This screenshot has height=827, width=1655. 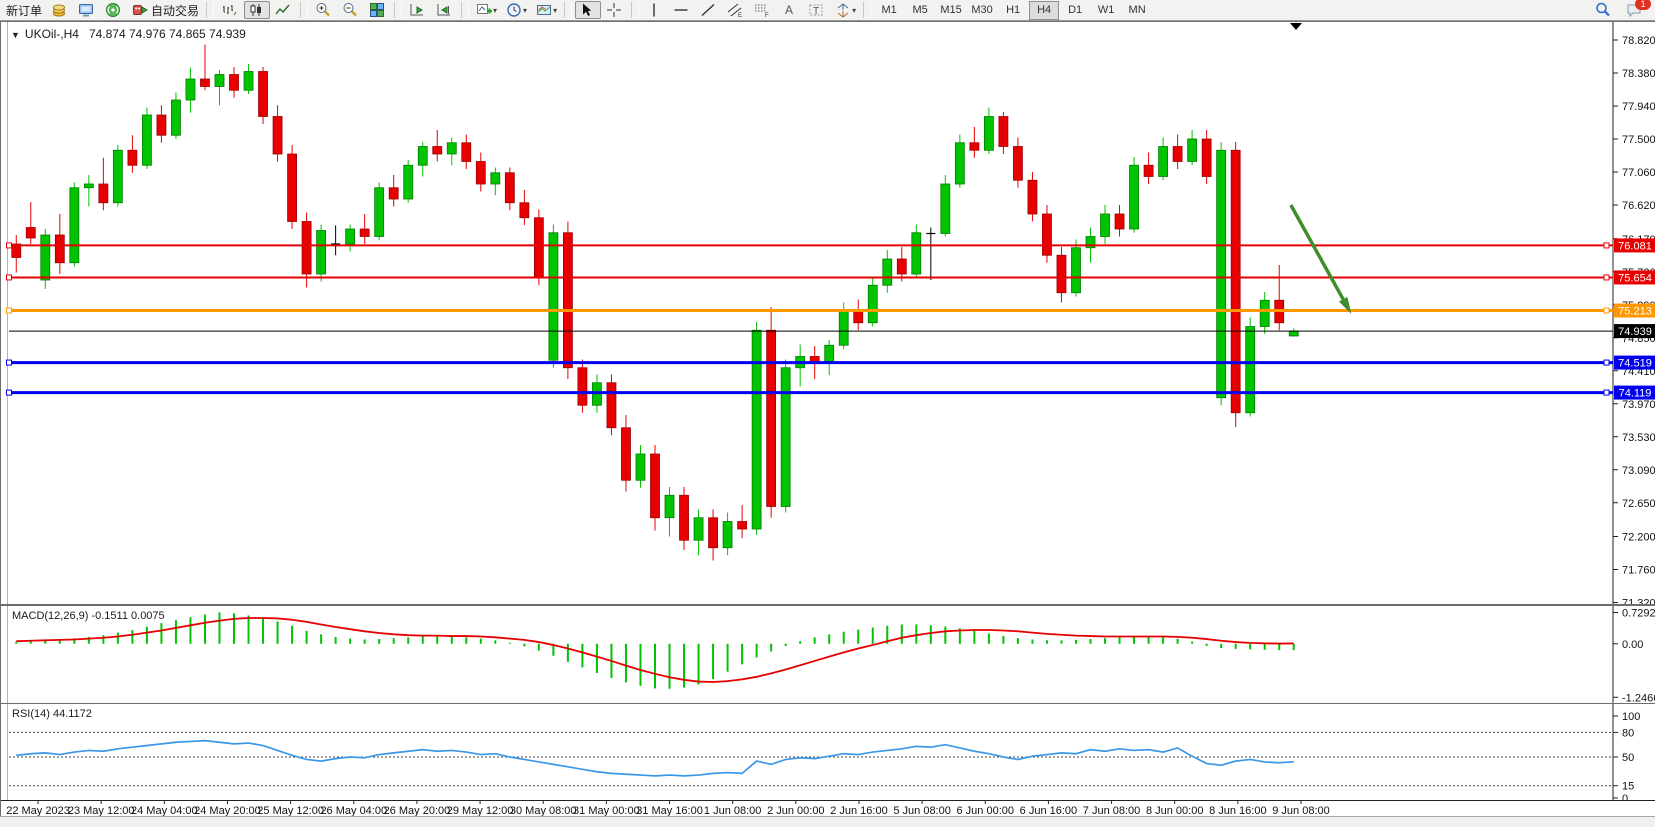 I want to click on clock-icon, so click(x=514, y=10).